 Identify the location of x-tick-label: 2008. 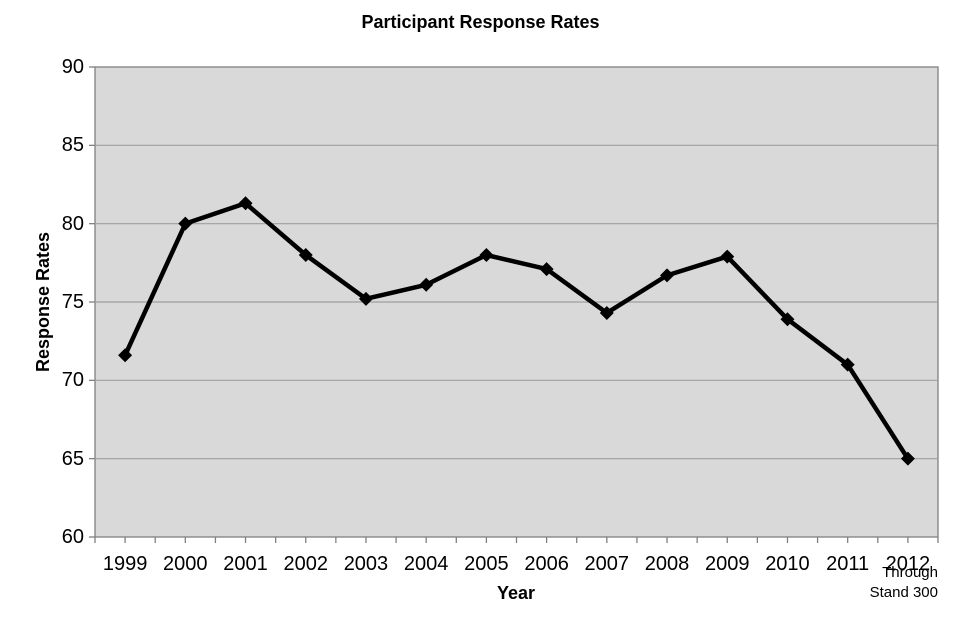
(667, 564).